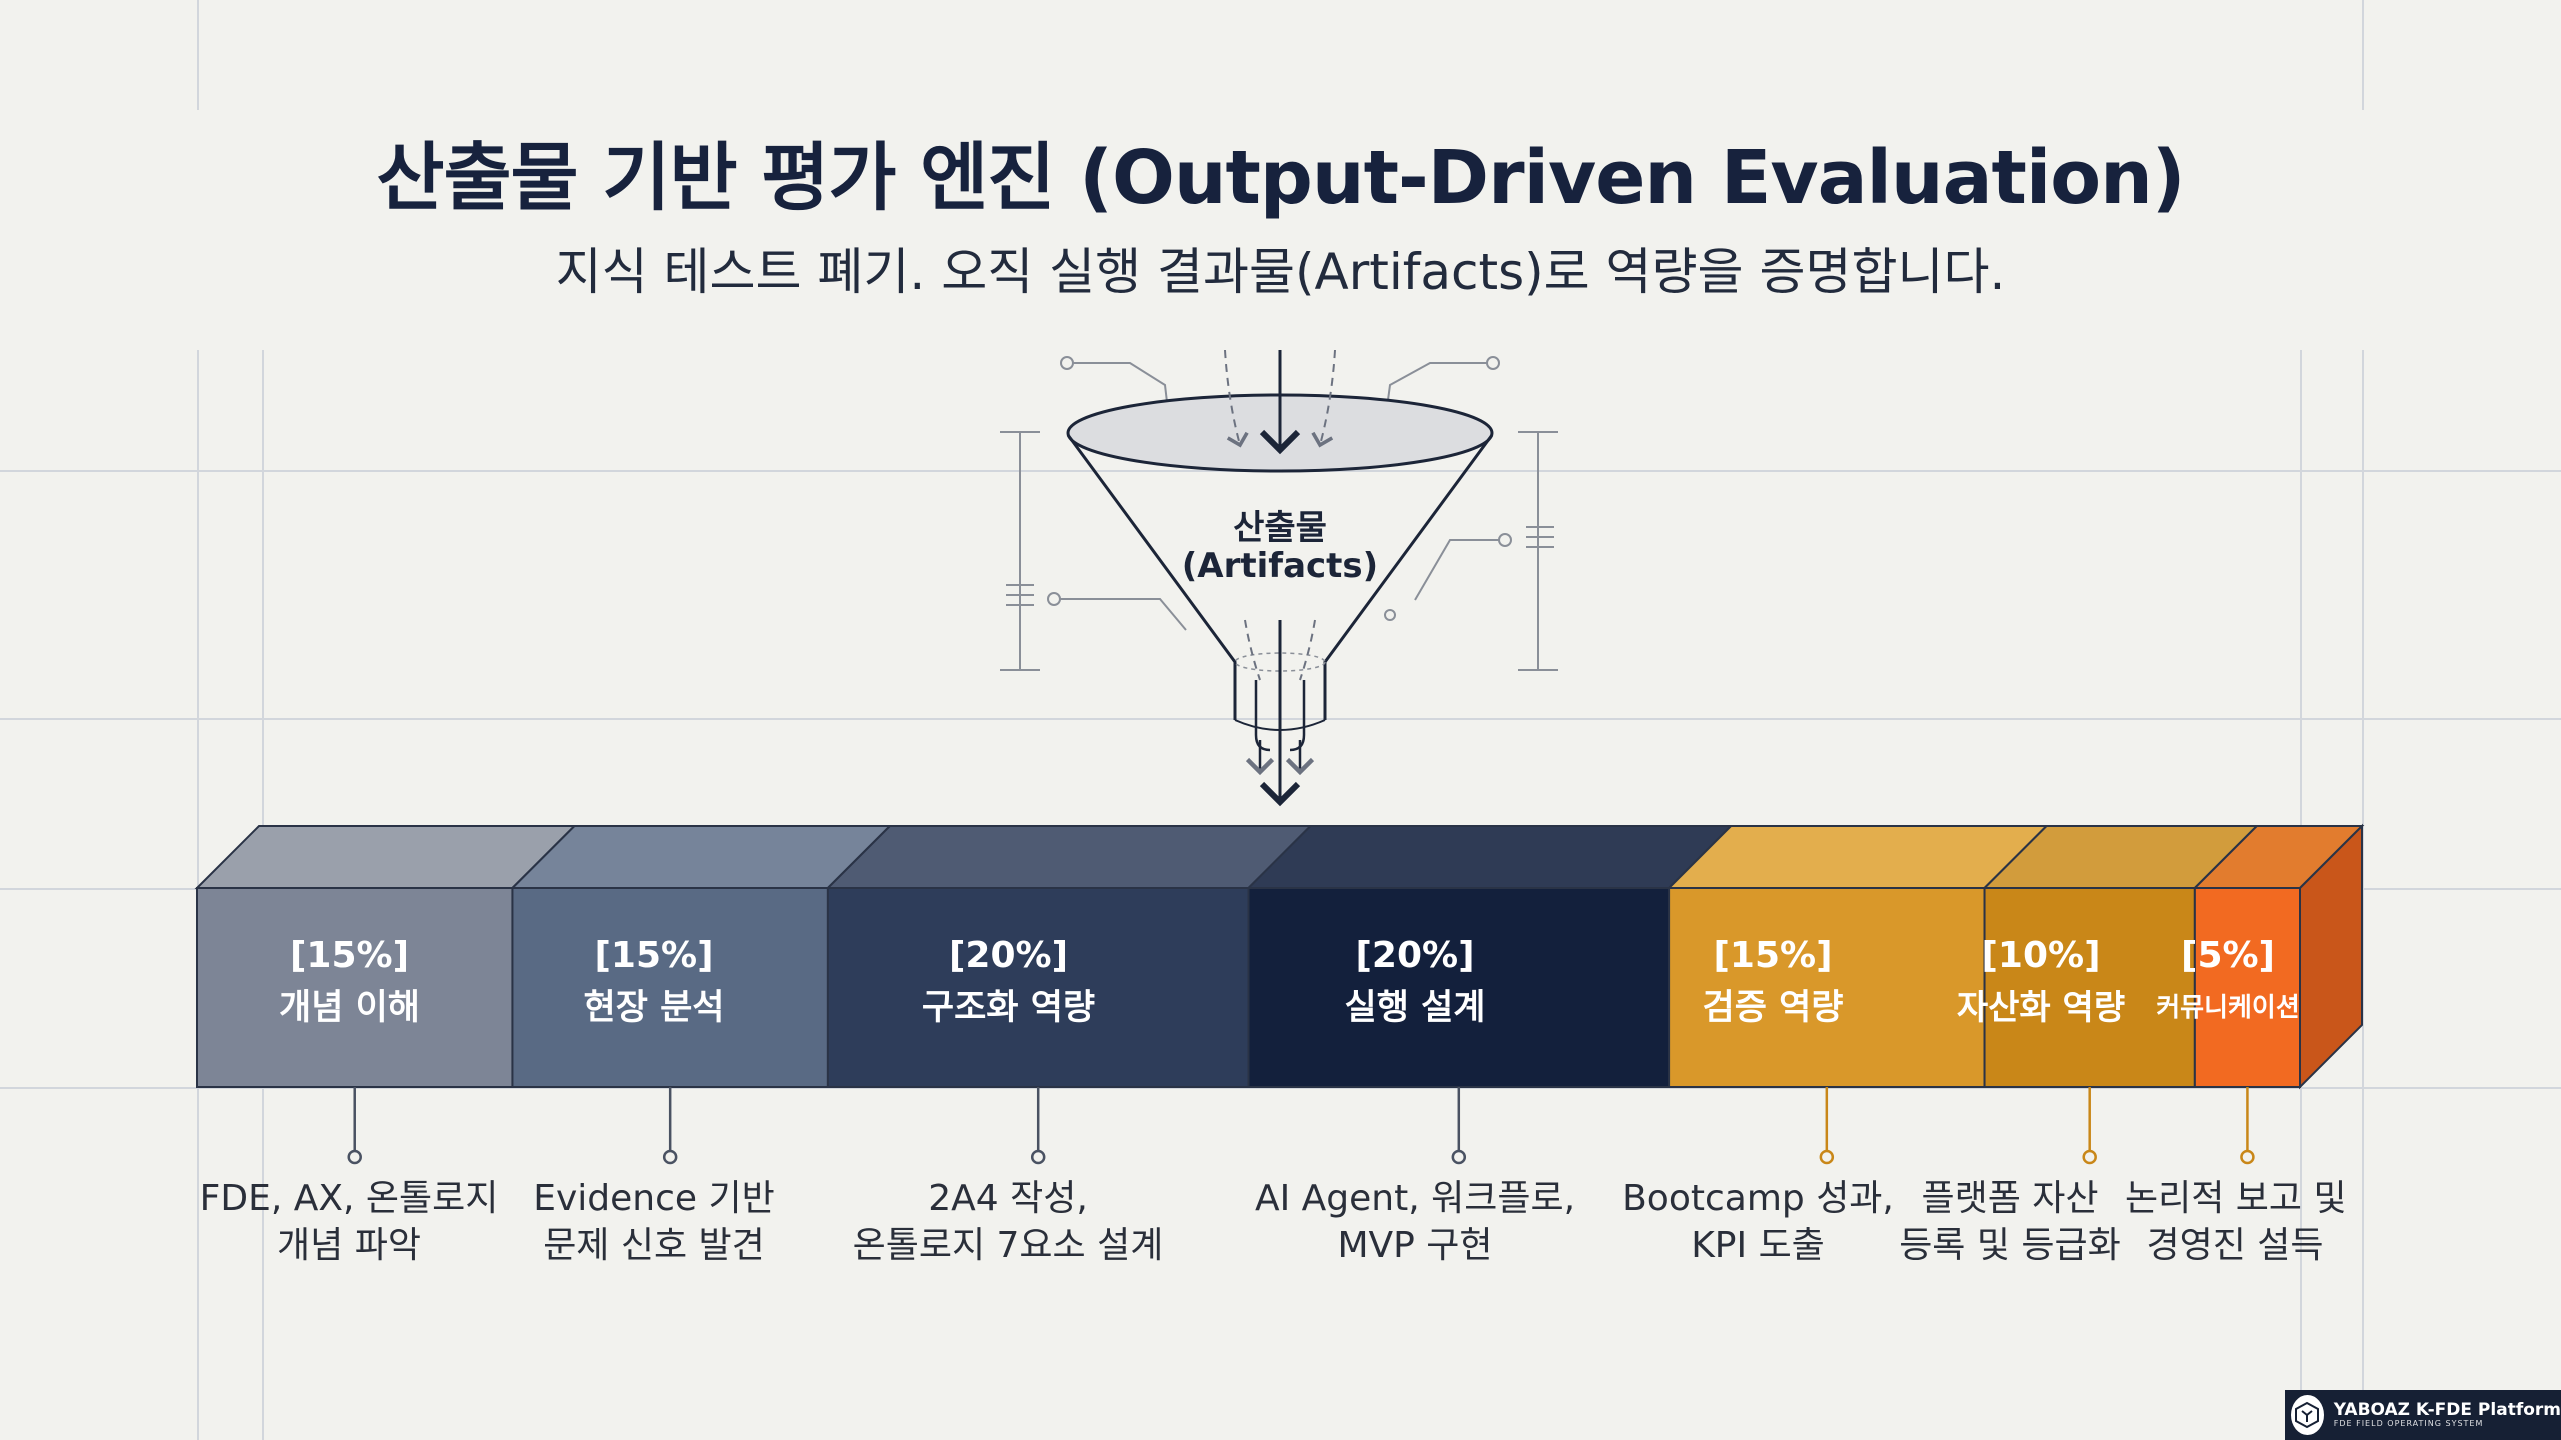 The image size is (2561, 1440). Describe the element at coordinates (654, 982) in the screenshot. I see `segment-label-2: [15%] 현장 분석` at that location.